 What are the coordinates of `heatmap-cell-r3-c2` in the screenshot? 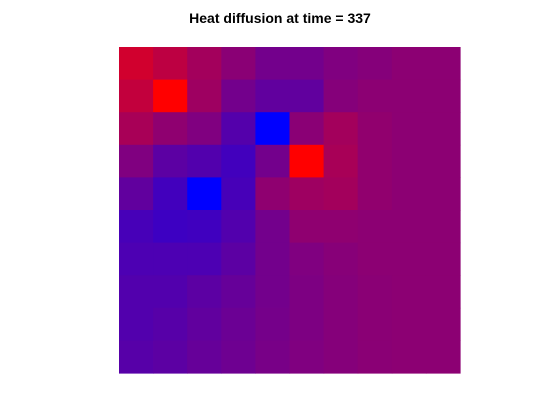 It's located at (204, 161).